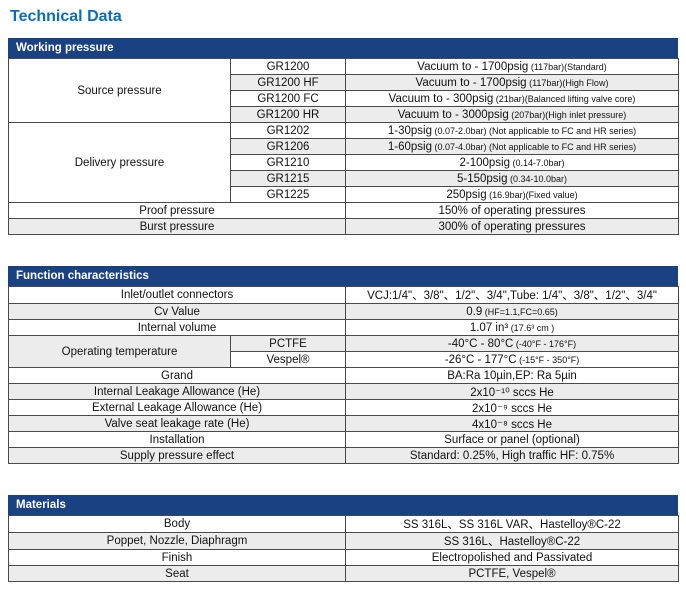 The image size is (686, 589). Describe the element at coordinates (480, 343) in the screenshot. I see `cell-text: -40°C - 80°C` at that location.